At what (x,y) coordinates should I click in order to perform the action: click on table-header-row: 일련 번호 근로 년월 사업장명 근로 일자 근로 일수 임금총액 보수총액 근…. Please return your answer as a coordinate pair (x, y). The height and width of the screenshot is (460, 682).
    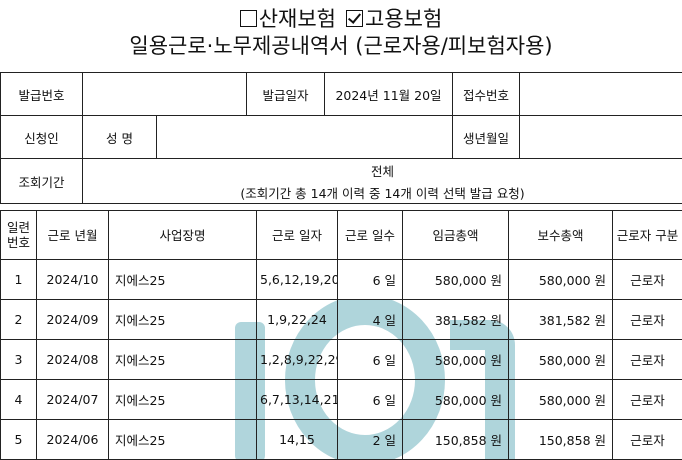
    Looking at the image, I should click on (341, 235).